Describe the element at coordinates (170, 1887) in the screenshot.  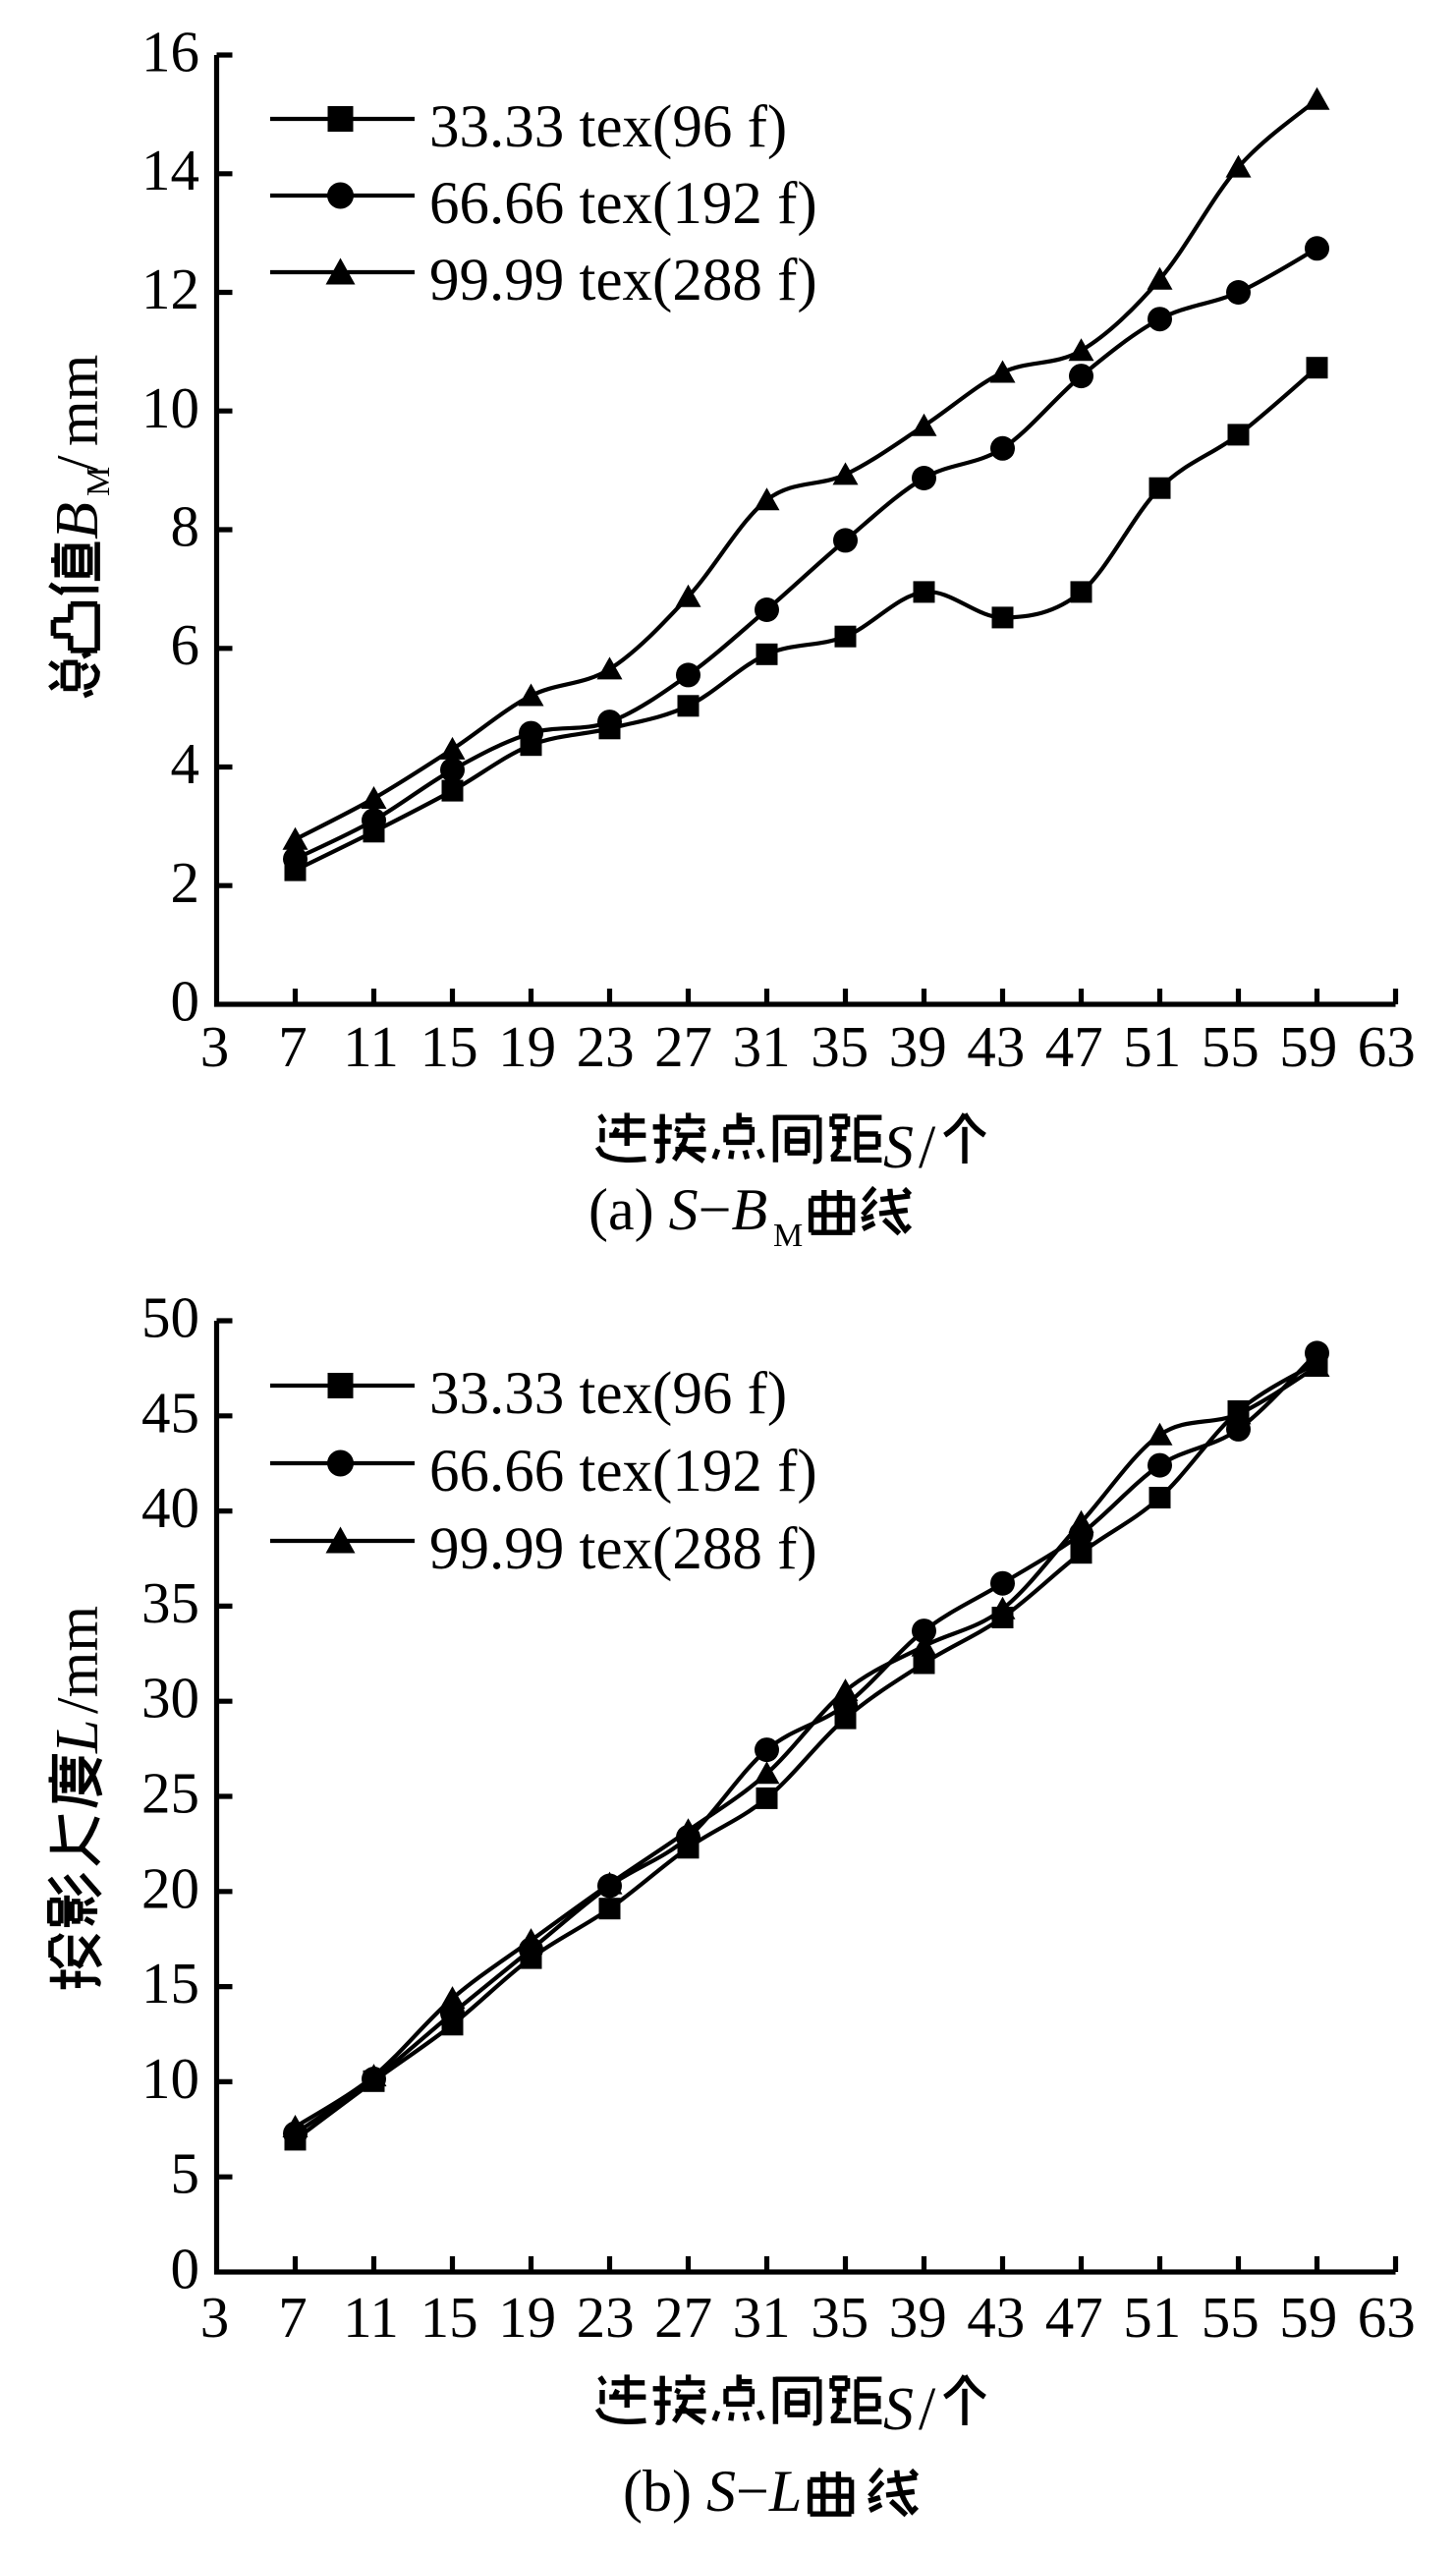
I see `svg-text: 20` at that location.